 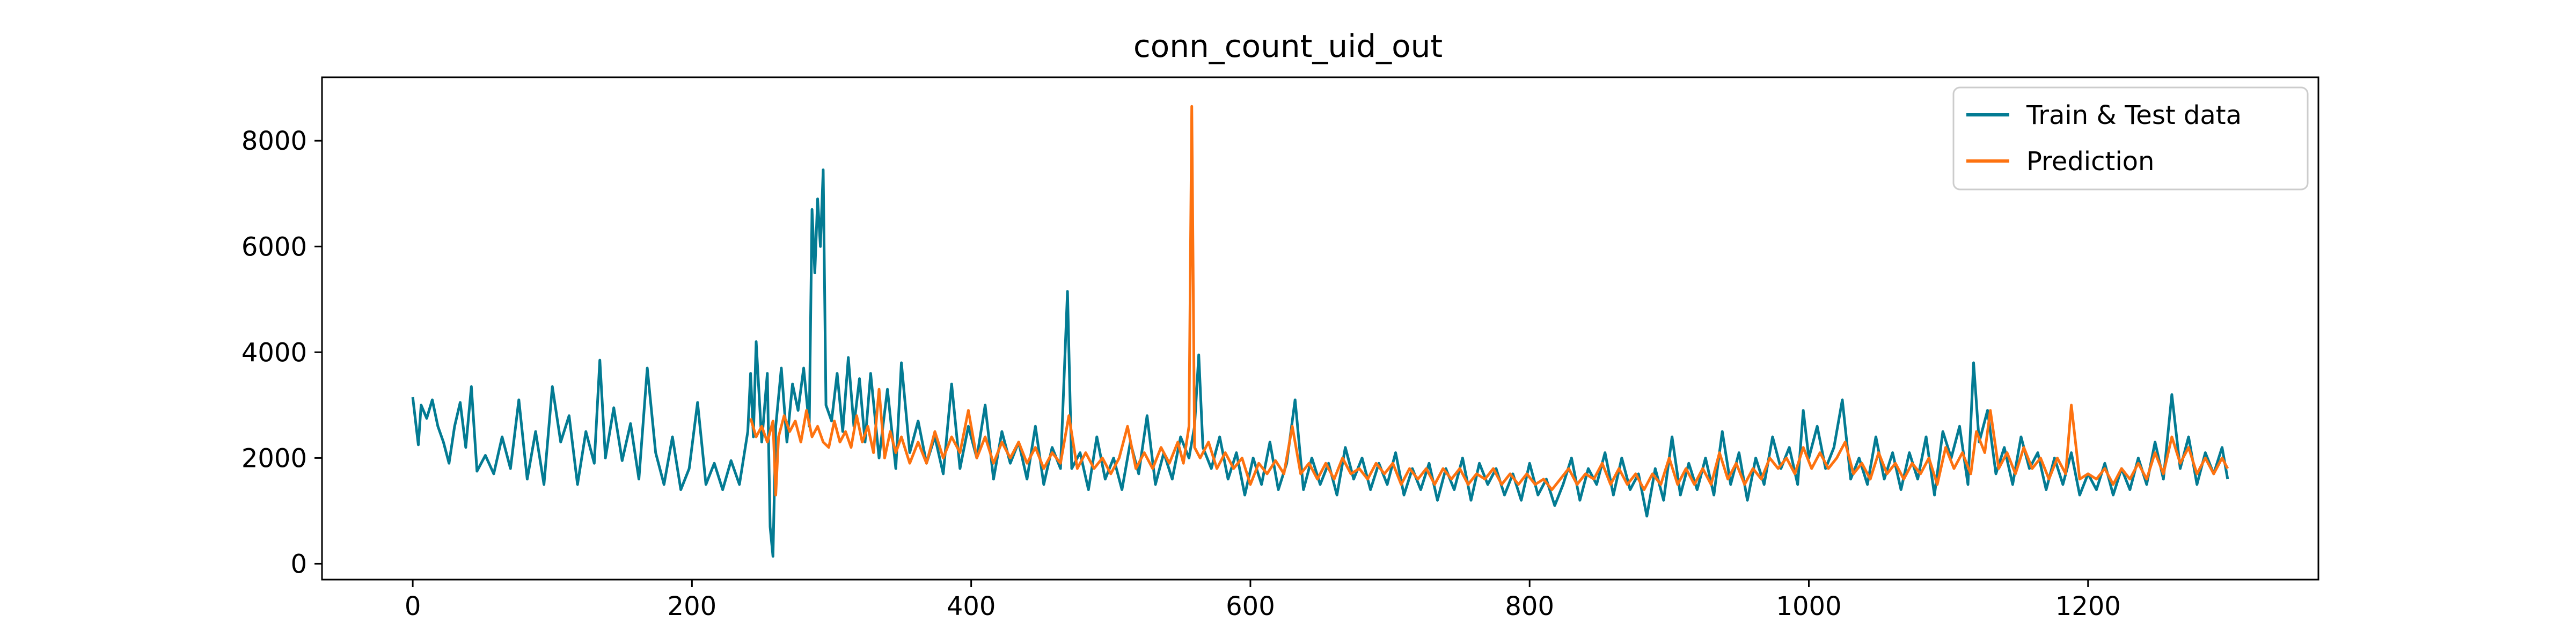 I want to click on x-tick-label: 1200, so click(x=2088, y=606).